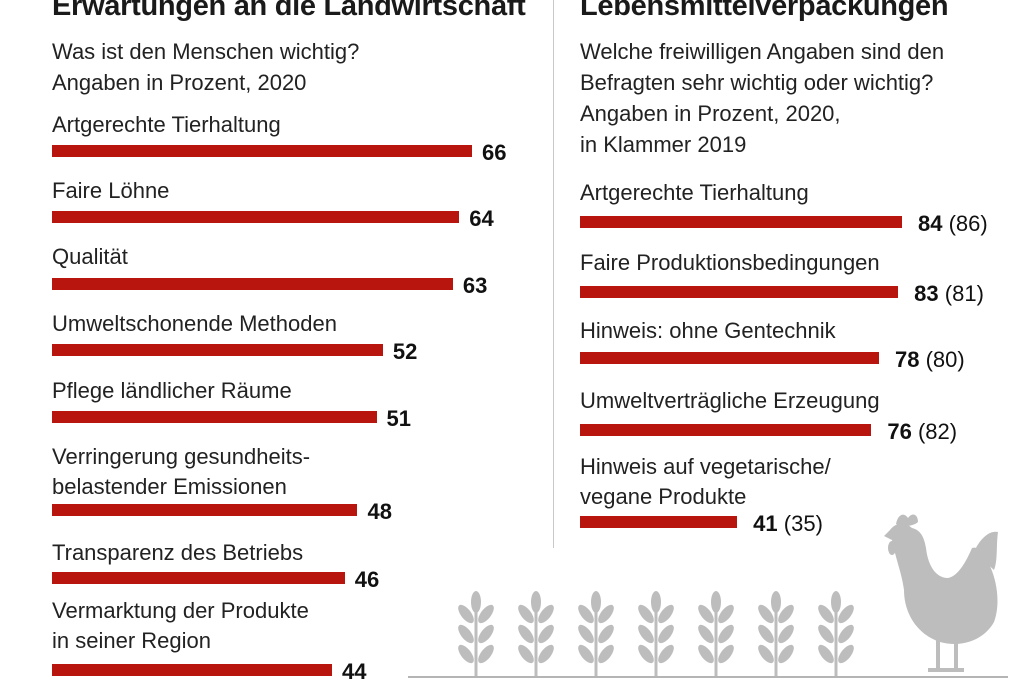  Describe the element at coordinates (757, 82) in the screenshot. I see `chart-right-subtitle-line: Befragten sehr wichtig oder wichtig?` at that location.